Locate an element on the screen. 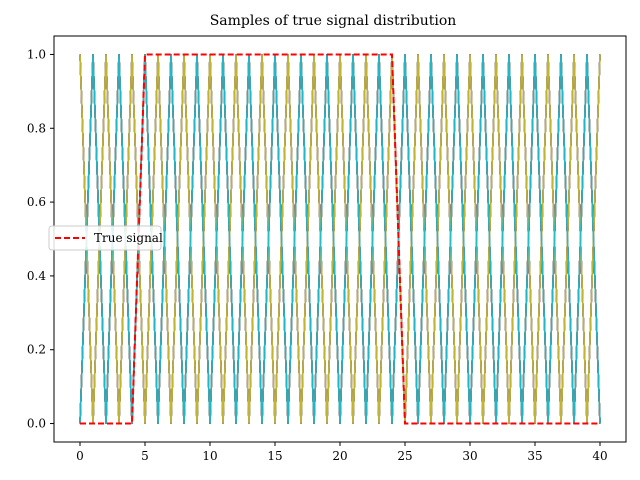 The height and width of the screenshot is (480, 640). y-tick-label: 1.0 is located at coordinates (36, 54).